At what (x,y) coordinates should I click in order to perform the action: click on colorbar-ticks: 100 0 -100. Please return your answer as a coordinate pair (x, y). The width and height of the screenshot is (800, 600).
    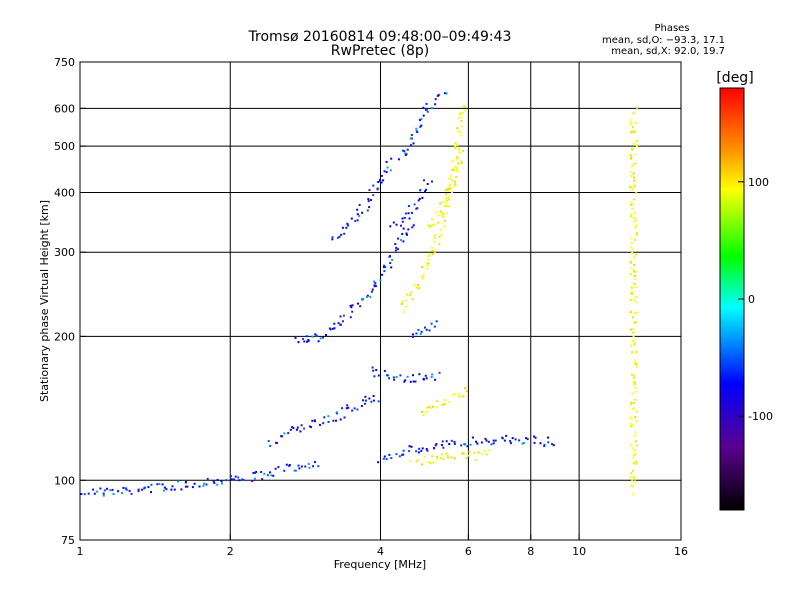
    Looking at the image, I should click on (755, 299).